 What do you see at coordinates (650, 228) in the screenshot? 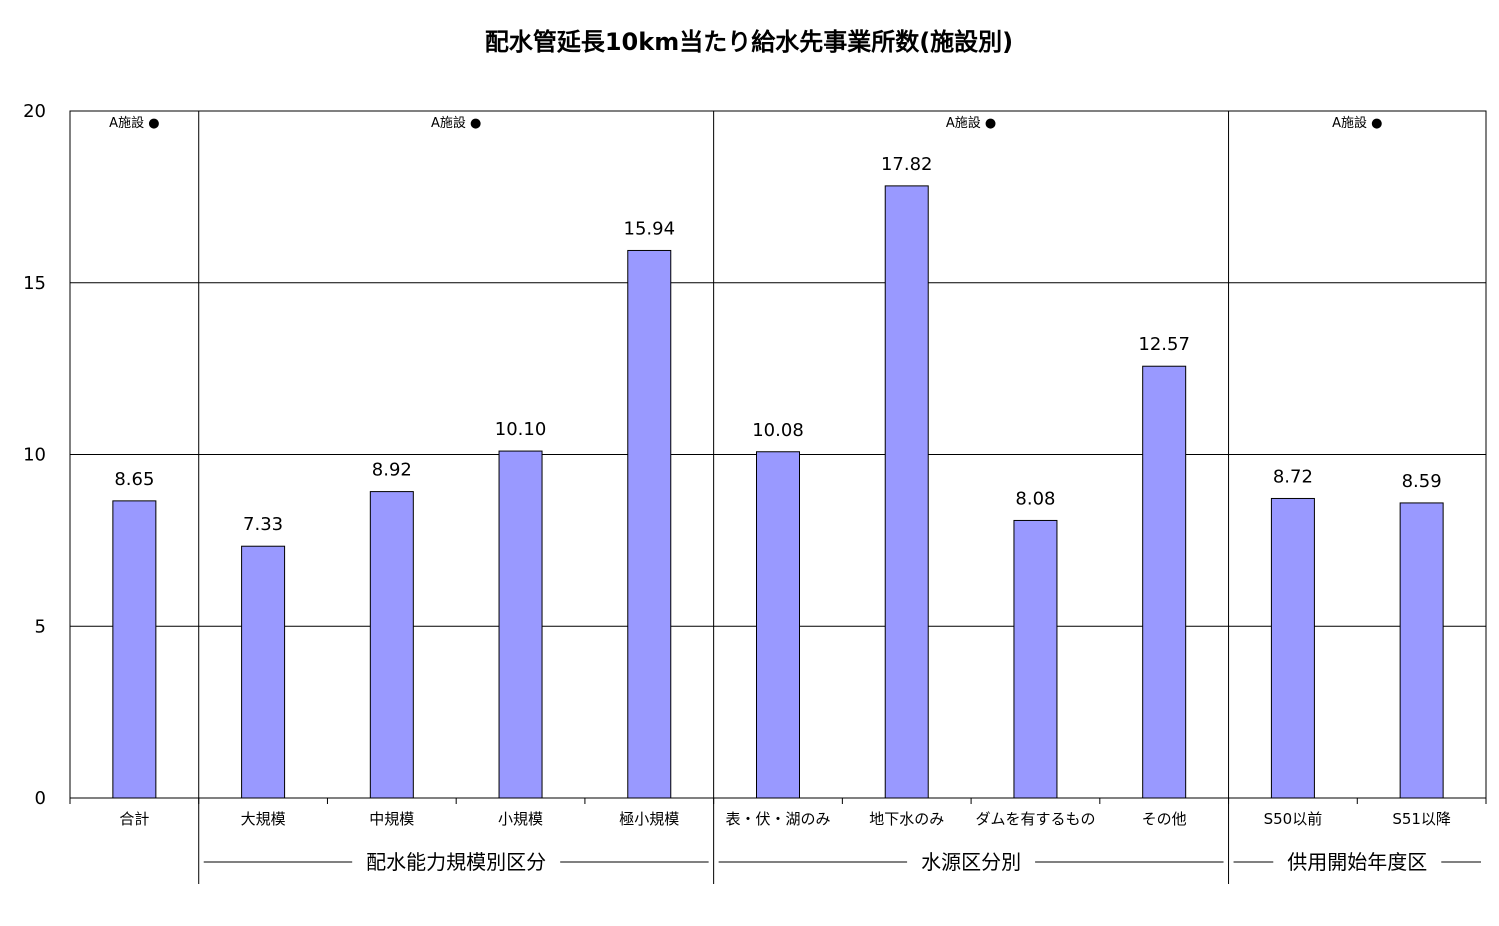
I see `data-label: 15.94` at bounding box center [650, 228].